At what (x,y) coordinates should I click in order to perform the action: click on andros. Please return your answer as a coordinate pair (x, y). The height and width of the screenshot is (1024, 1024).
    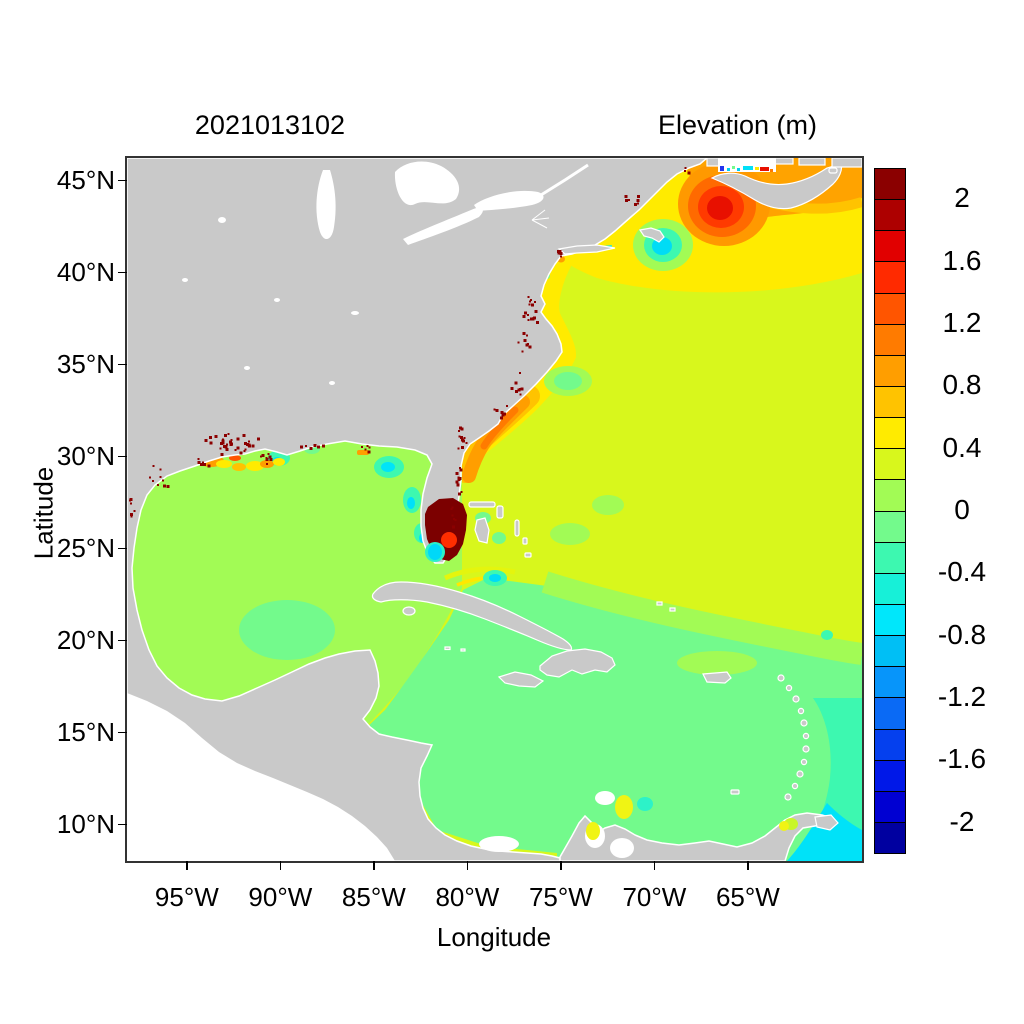
    Looking at the image, I should click on (482, 530).